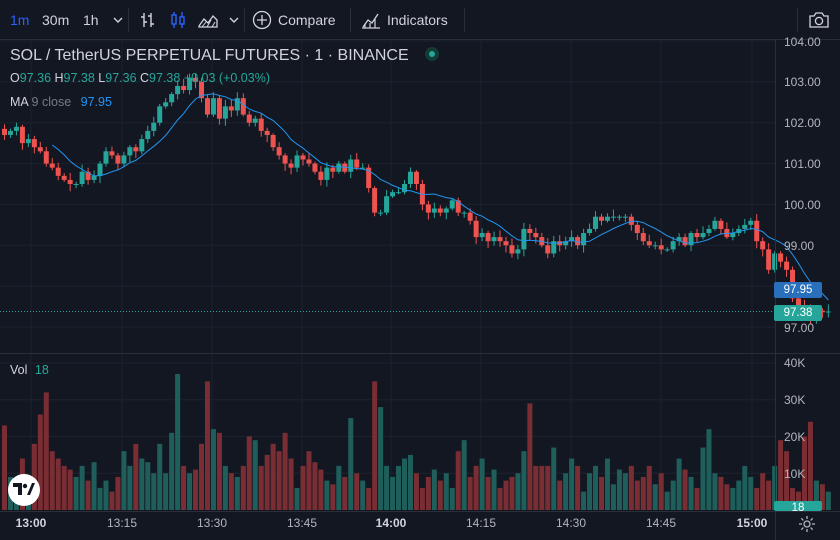  What do you see at coordinates (155, 55) in the screenshot?
I see `symbol-title: SOL / TetherUS PERPETUAL FUTURES` at bounding box center [155, 55].